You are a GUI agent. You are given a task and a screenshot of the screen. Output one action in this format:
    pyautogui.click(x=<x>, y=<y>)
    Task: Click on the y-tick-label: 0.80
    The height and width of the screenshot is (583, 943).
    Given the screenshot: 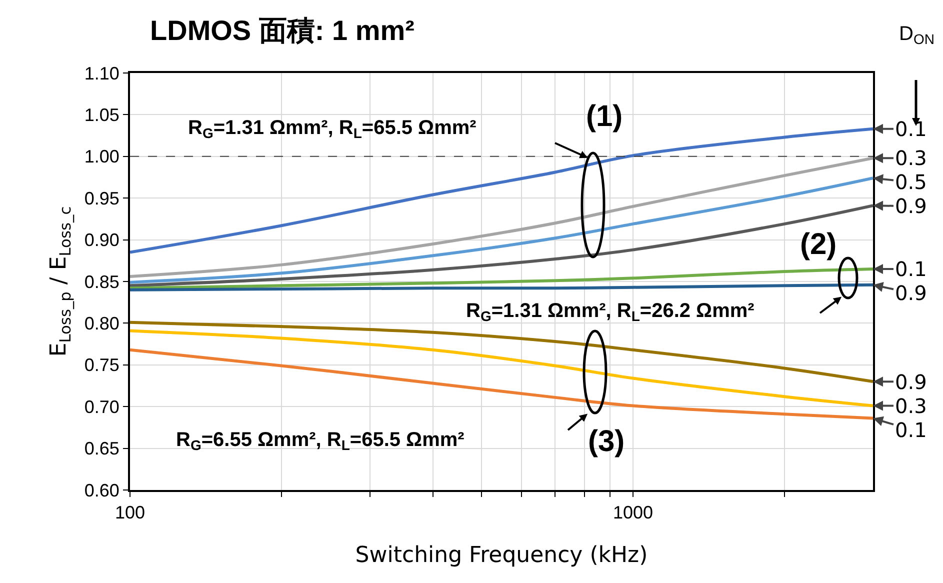 What is the action you would take?
    pyautogui.click(x=102, y=324)
    